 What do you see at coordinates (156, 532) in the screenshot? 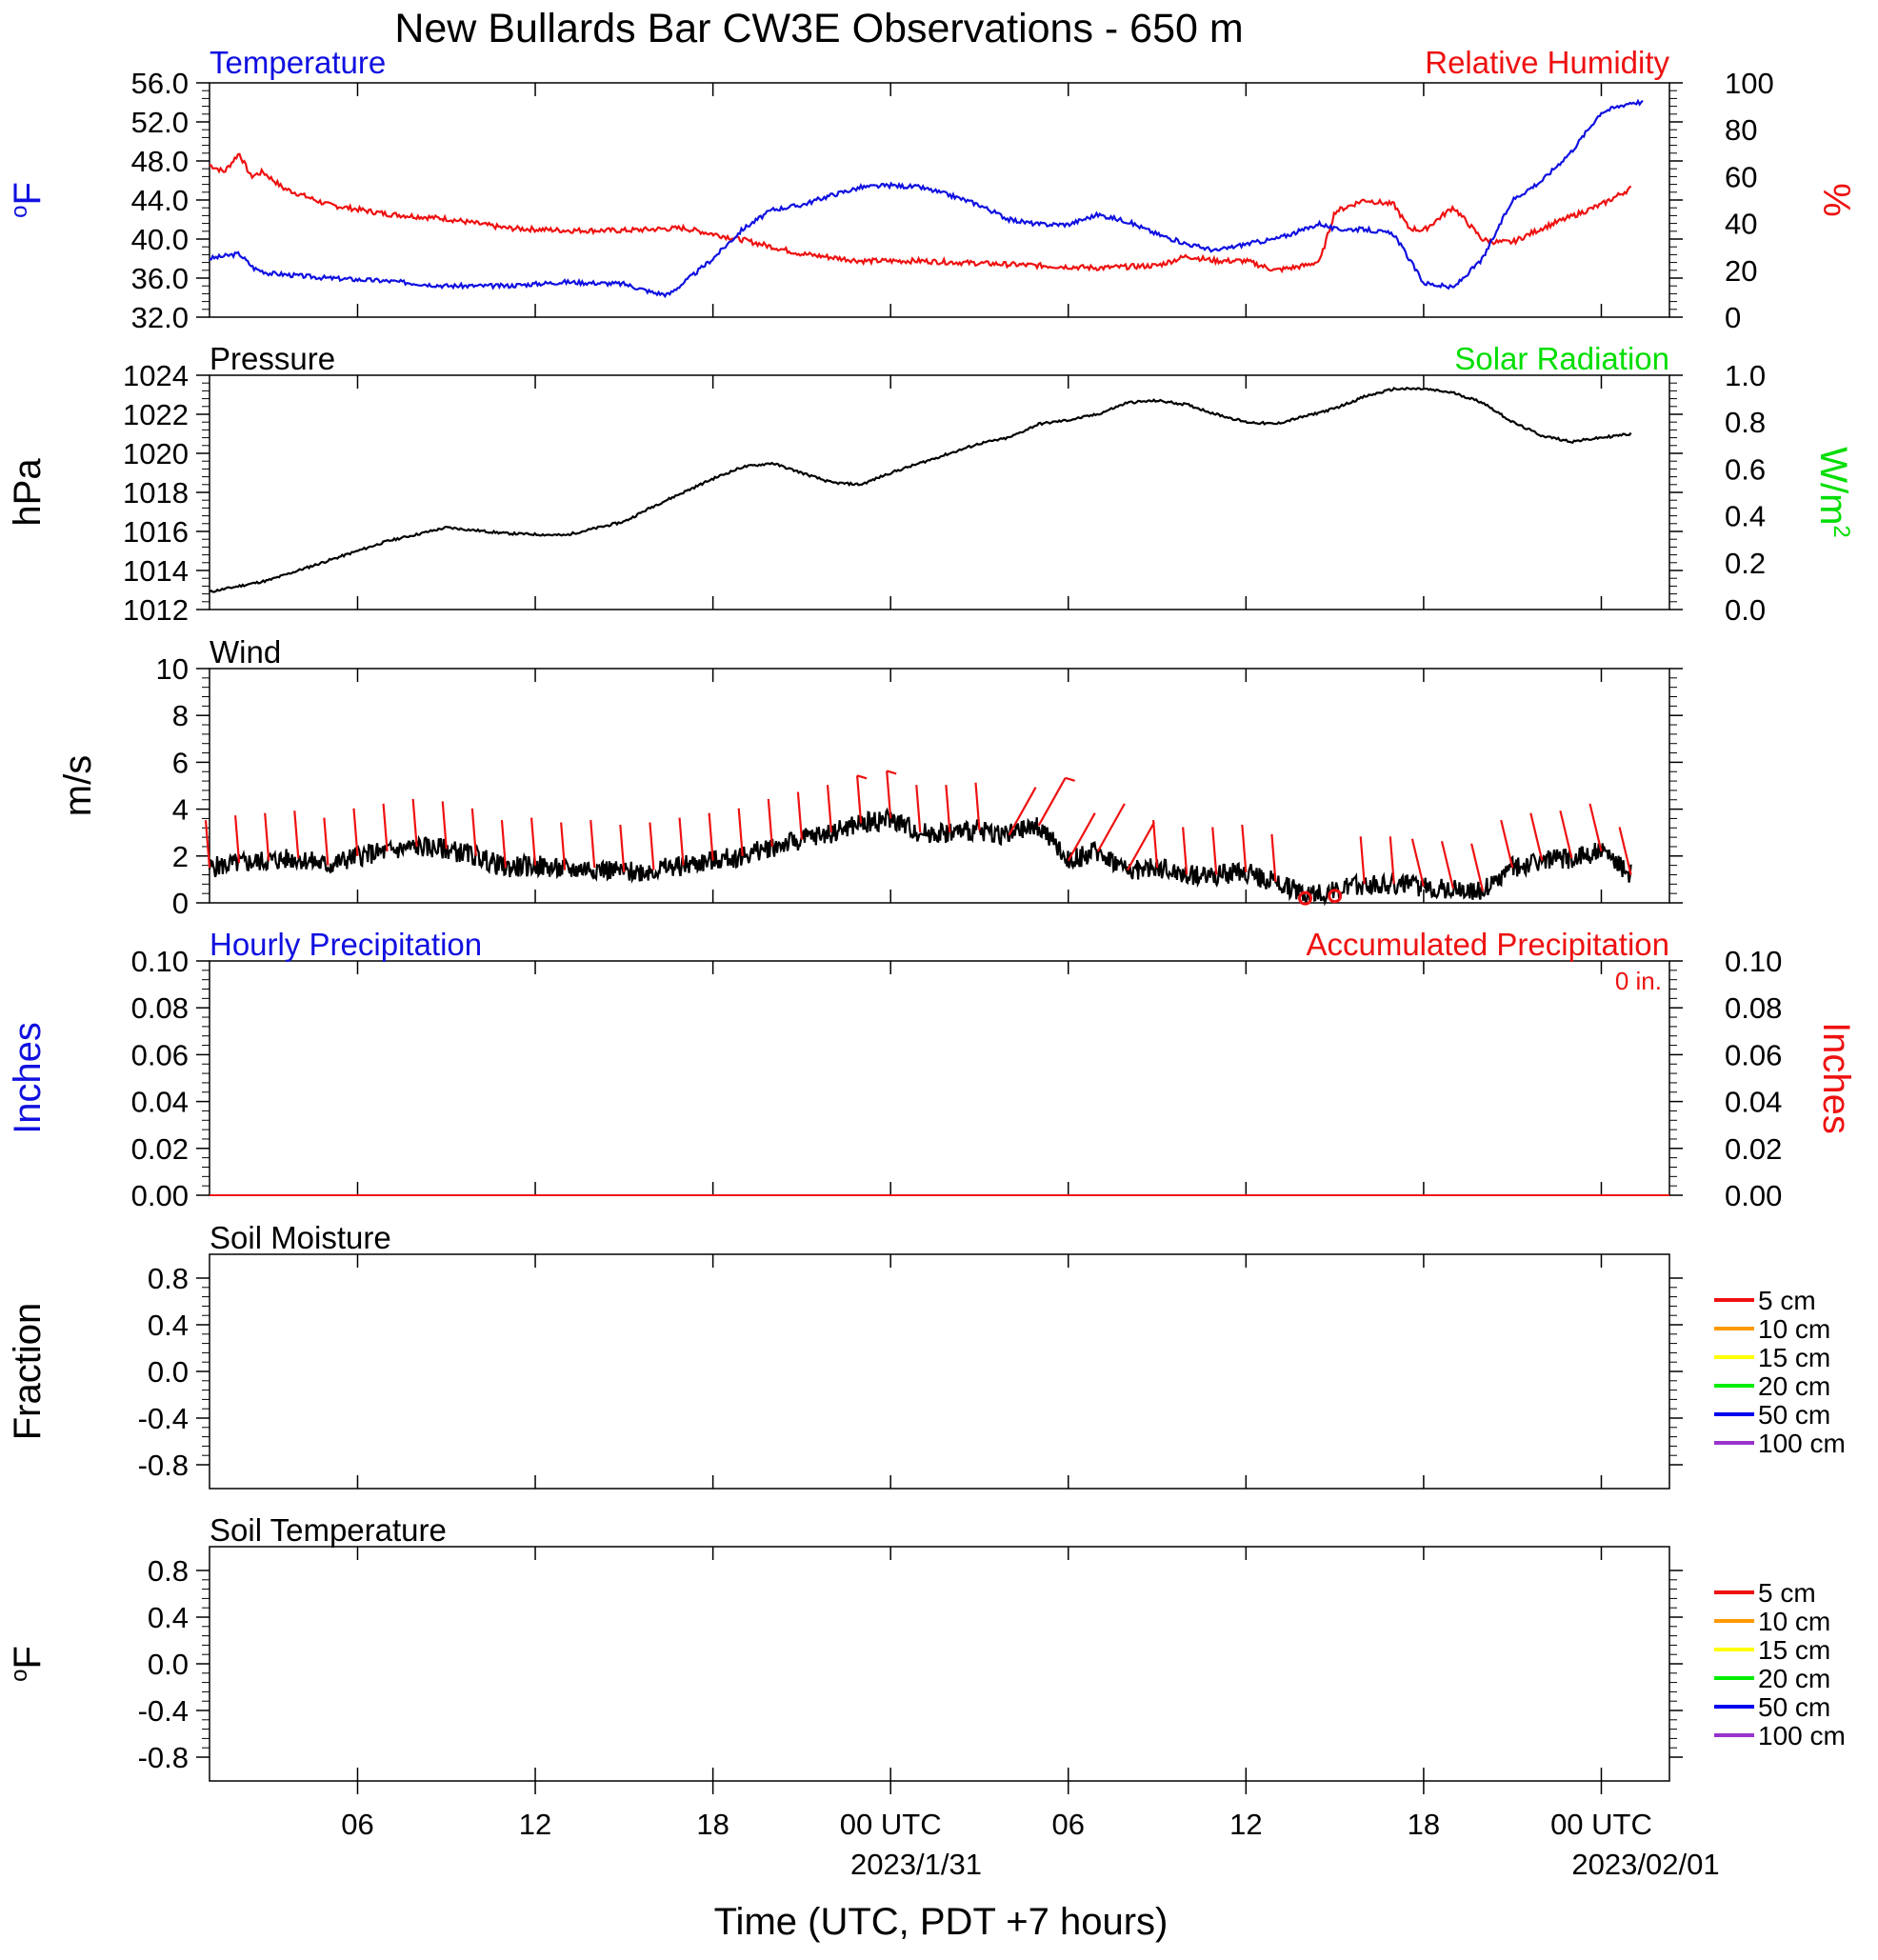
I see `pressure-ytick-label-left: 1016` at bounding box center [156, 532].